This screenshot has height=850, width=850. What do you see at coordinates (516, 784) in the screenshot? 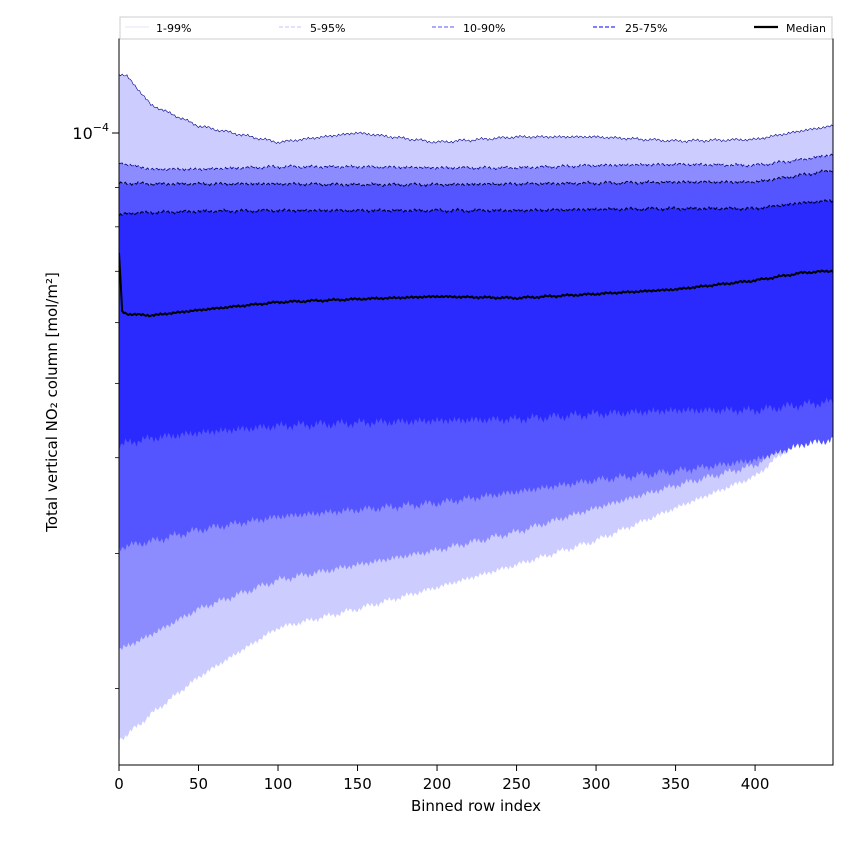
I see `x-tick-label: 250` at bounding box center [516, 784].